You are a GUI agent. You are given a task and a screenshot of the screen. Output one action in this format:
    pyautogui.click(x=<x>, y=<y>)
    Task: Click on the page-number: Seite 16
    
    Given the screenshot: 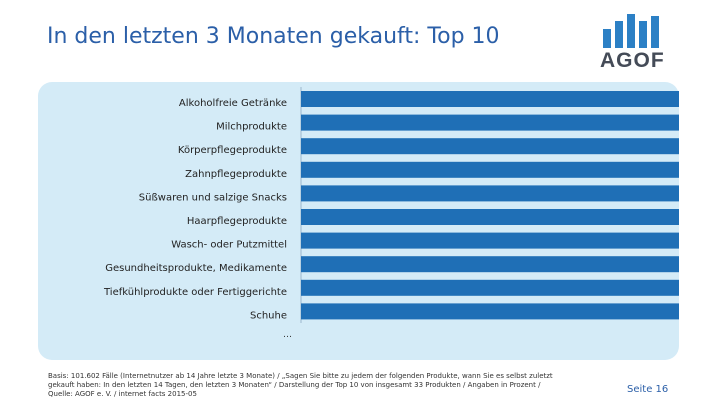 What is the action you would take?
    pyautogui.click(x=648, y=389)
    